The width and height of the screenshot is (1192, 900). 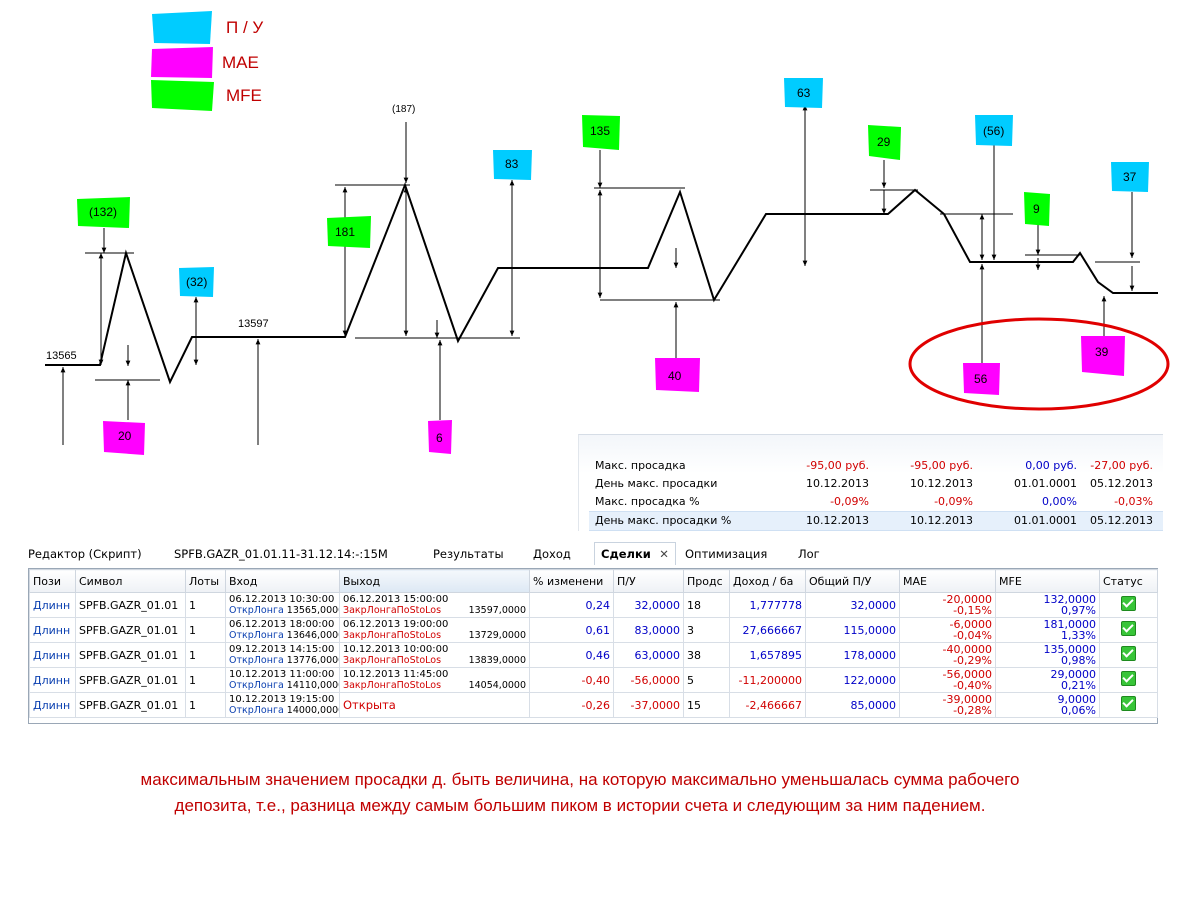 What do you see at coordinates (571, 581) in the screenshot?
I see `header-change: % изменени` at bounding box center [571, 581].